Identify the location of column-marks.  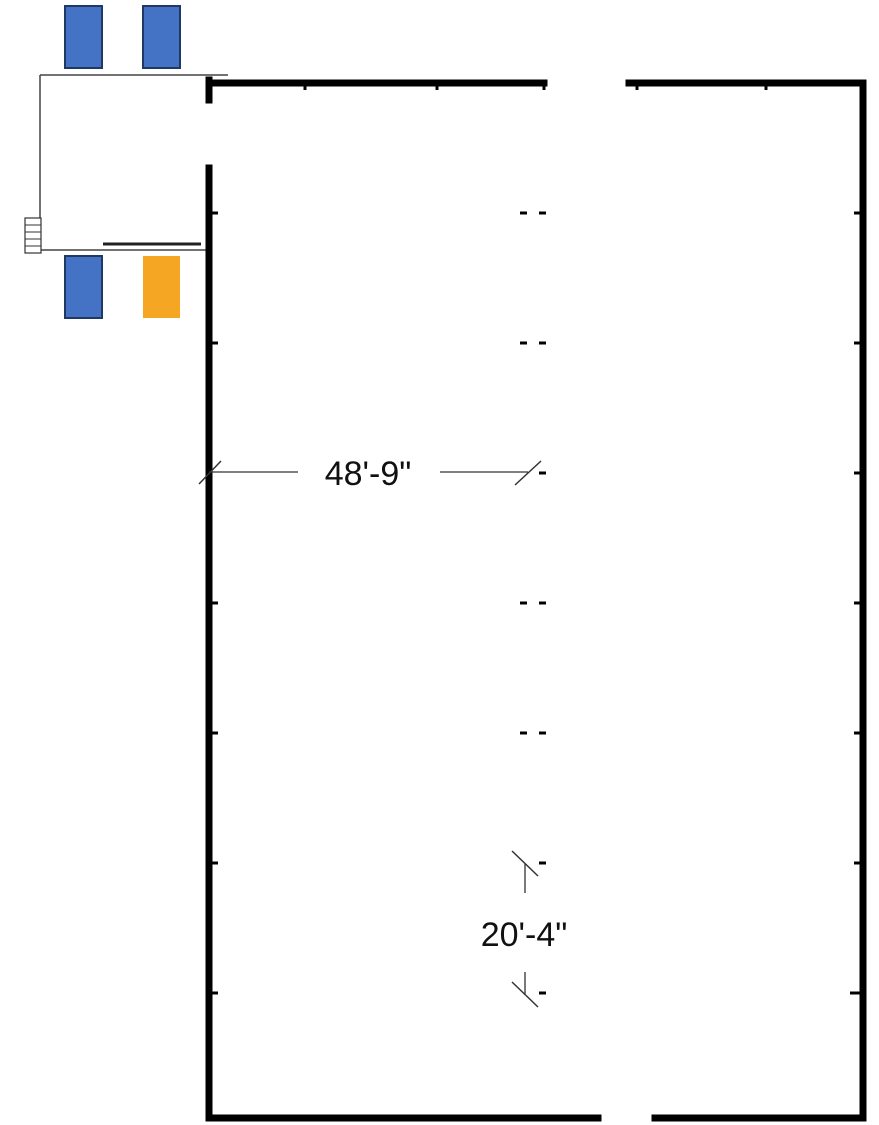
(533, 603).